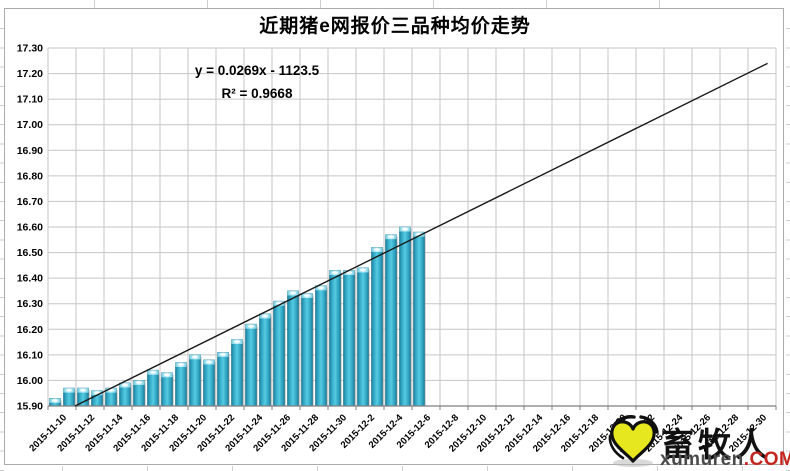 The image size is (790, 471). I want to click on y-axis-label: 16.90, so click(30, 151).